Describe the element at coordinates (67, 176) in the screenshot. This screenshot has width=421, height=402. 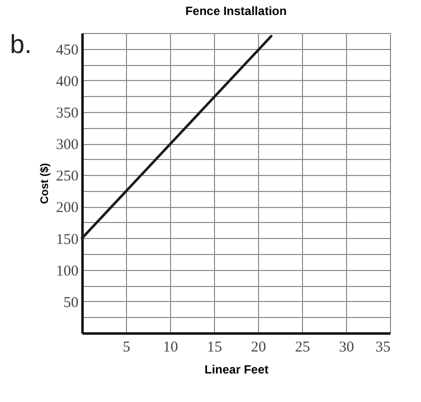
I see `y-tick-label: 250` at that location.